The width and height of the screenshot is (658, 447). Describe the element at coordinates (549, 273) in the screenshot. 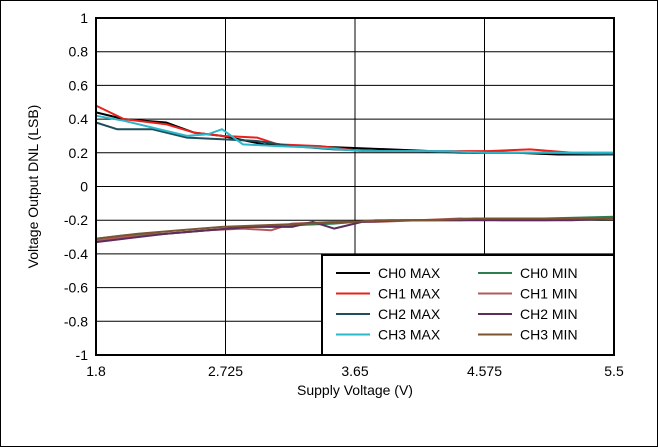

I see `legend-label: CH0 MIN` at that location.